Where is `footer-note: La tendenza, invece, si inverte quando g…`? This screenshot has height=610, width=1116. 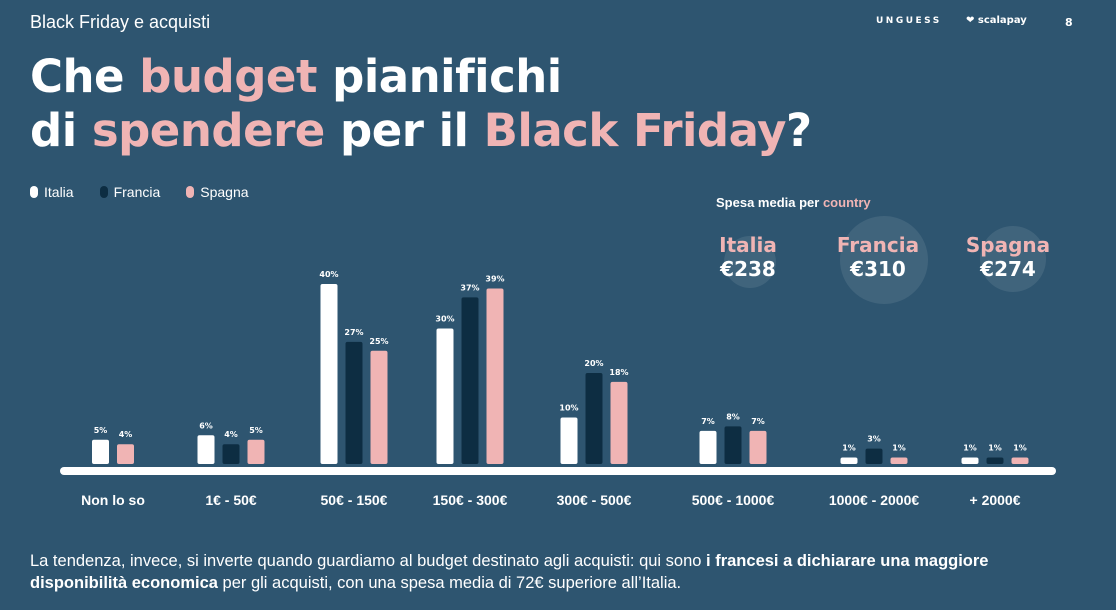
footer-note: La tendenza, invece, si inverte quando g… is located at coordinates (560, 572).